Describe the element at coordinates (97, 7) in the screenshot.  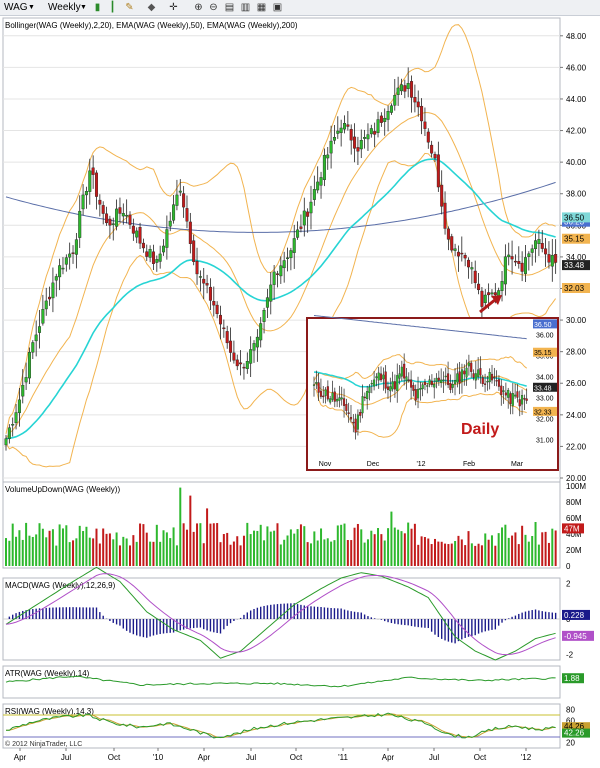
I see `bar-chart-icon: ▮` at that location.